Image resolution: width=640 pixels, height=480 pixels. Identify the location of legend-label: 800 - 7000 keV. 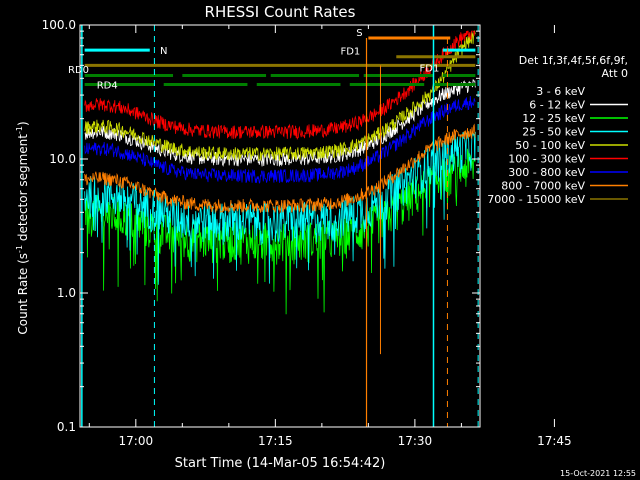
(543, 186).